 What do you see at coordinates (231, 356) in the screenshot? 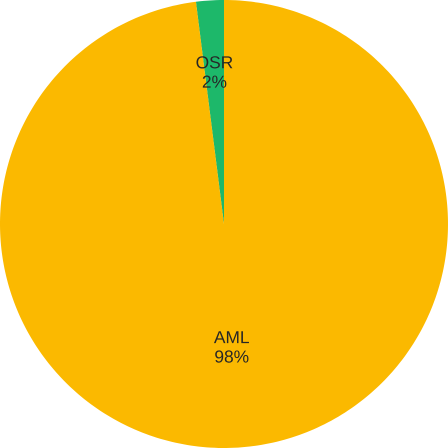
I see `data-label: 98%` at bounding box center [231, 356].